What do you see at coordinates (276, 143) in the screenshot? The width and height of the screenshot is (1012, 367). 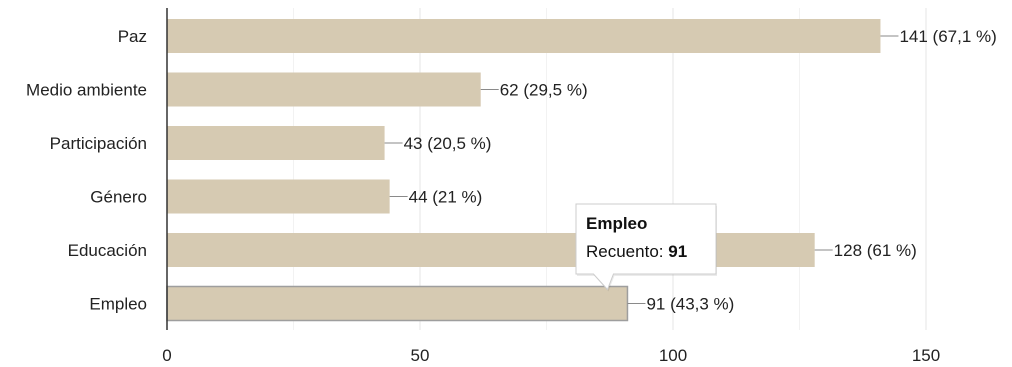 I see `bar-participación` at bounding box center [276, 143].